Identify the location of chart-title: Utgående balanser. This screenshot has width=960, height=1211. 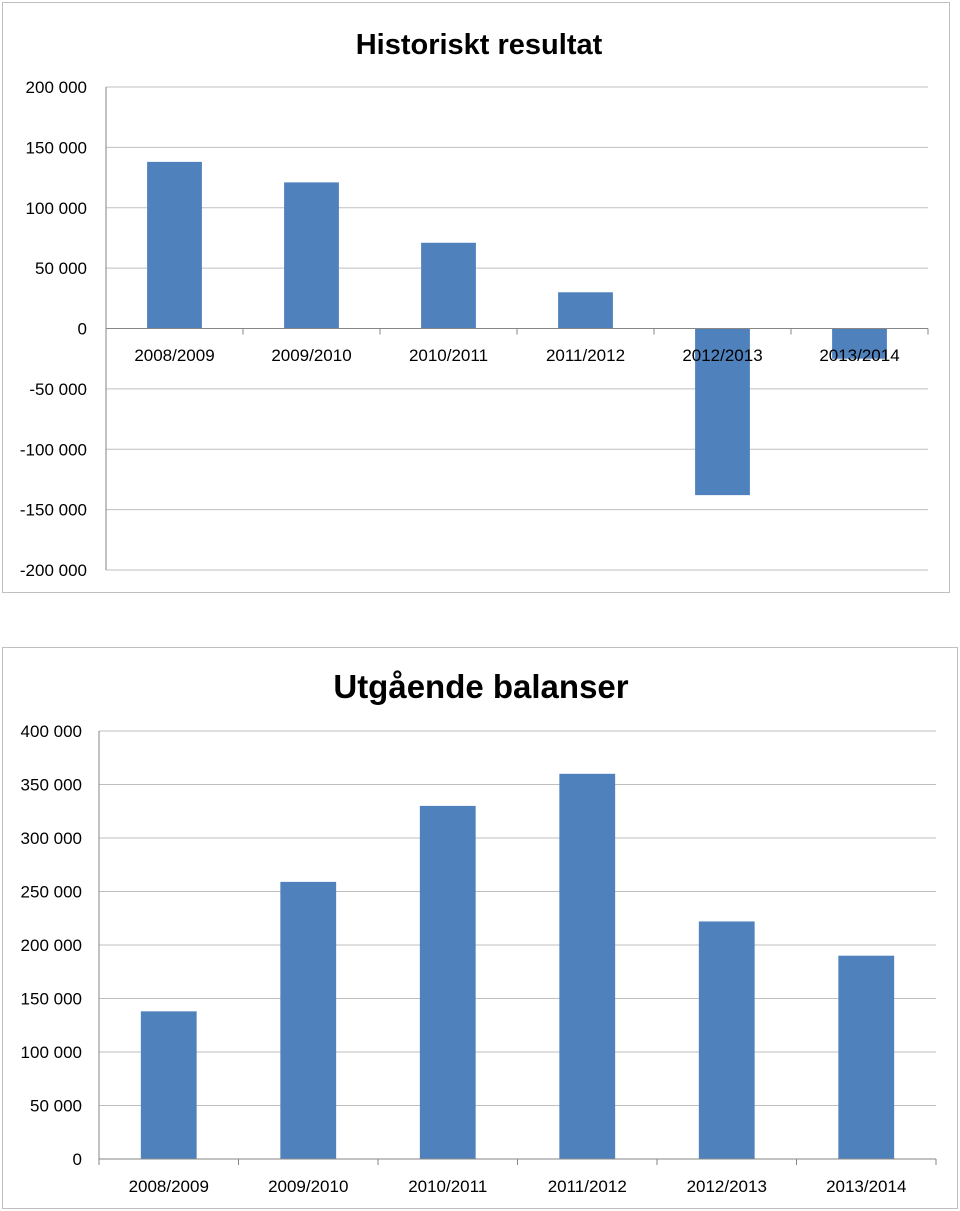
(480, 686).